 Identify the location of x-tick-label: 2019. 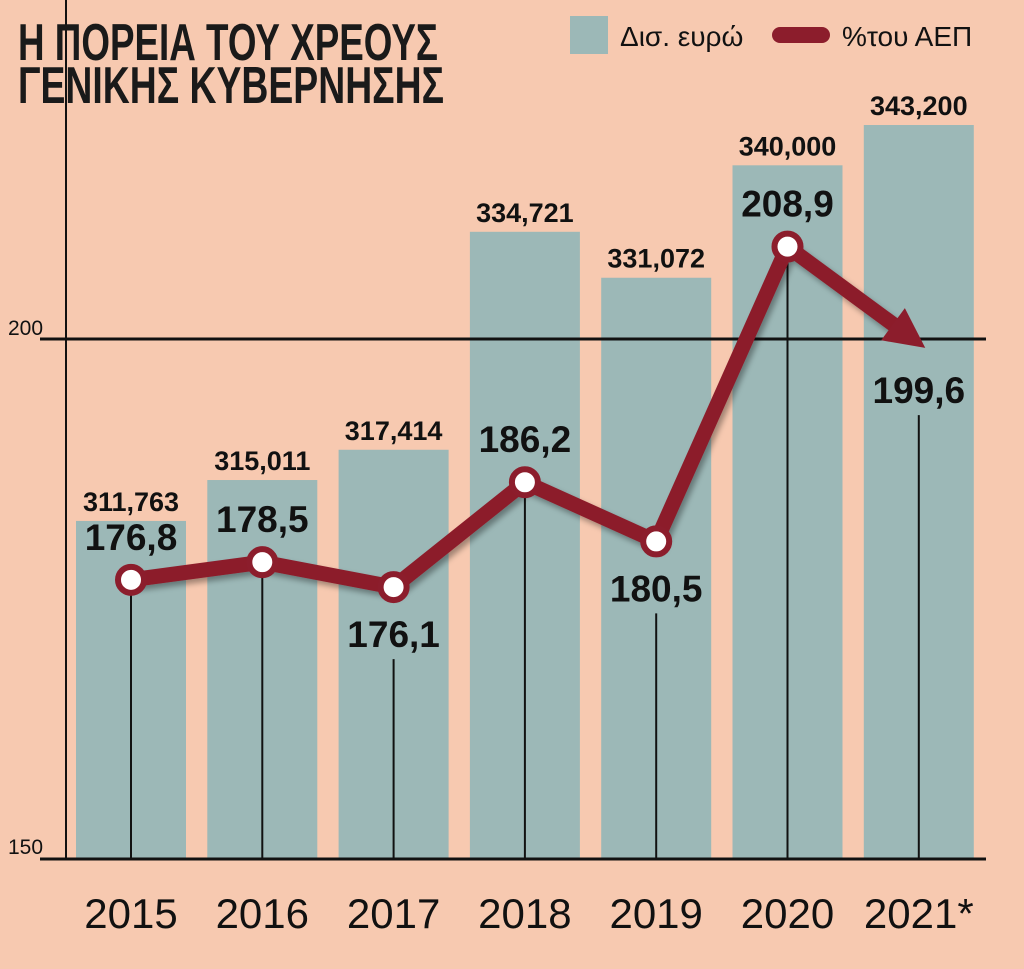
(655, 913).